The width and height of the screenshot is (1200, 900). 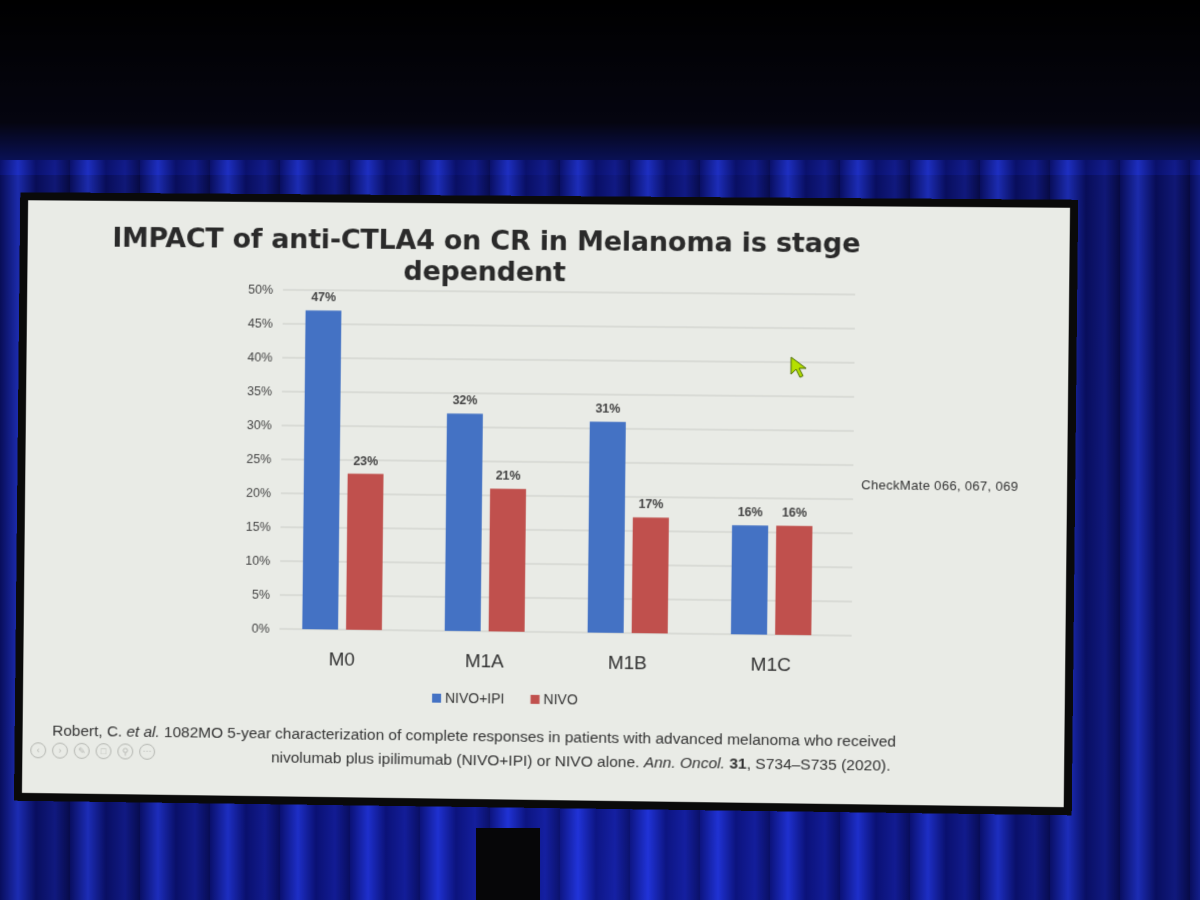 What do you see at coordinates (365, 461) in the screenshot?
I see `data-label: 23%` at bounding box center [365, 461].